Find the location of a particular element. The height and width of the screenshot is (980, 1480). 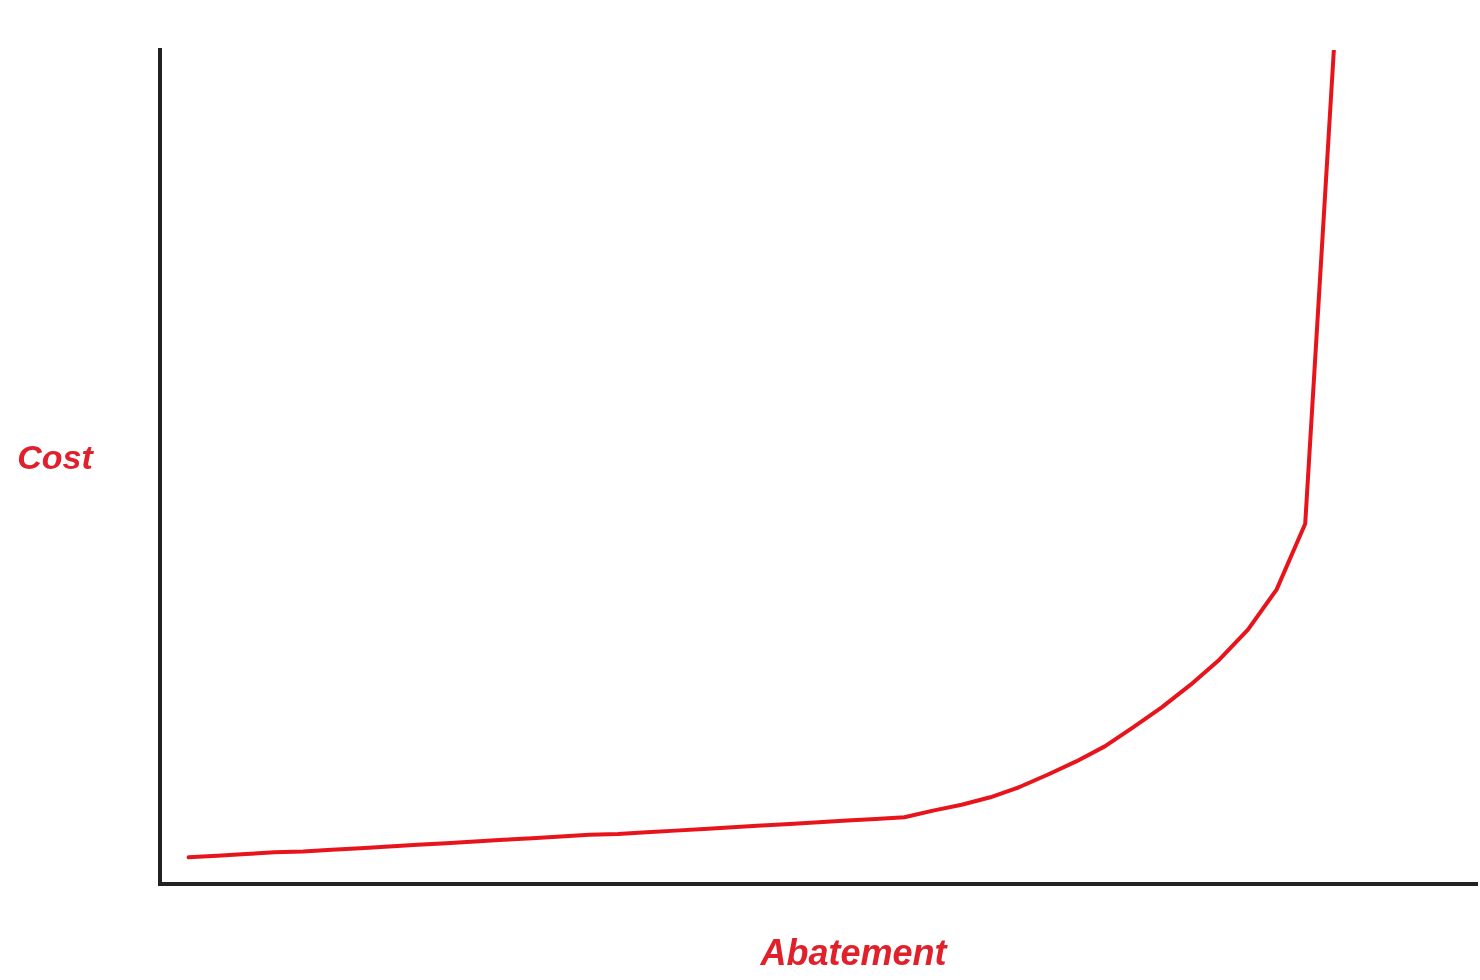

y-axis-title: Cost is located at coordinates (56, 457).